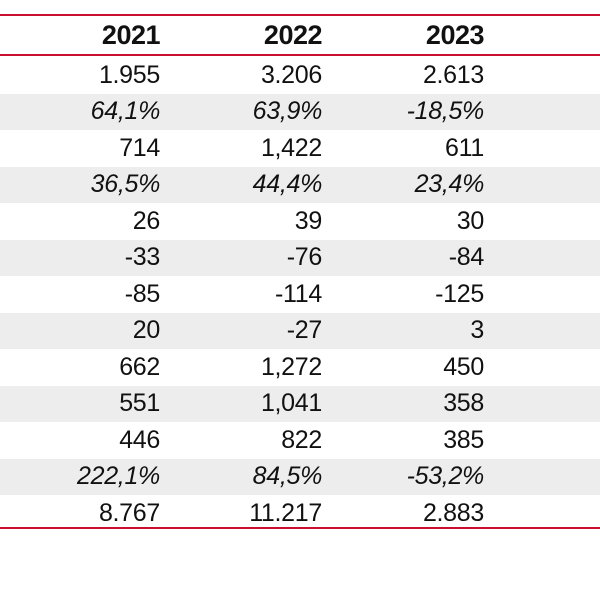 The height and width of the screenshot is (600, 600). I want to click on table-cell: 5.0, so click(544, 512).